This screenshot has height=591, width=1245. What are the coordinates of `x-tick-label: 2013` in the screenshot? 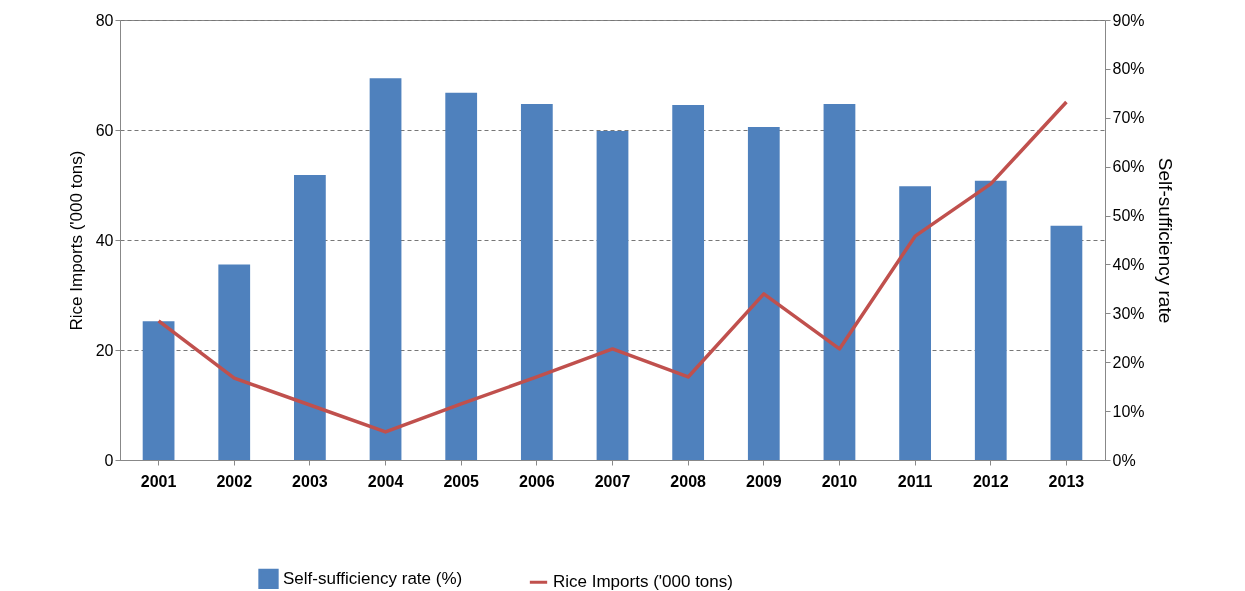 It's located at (1066, 481).